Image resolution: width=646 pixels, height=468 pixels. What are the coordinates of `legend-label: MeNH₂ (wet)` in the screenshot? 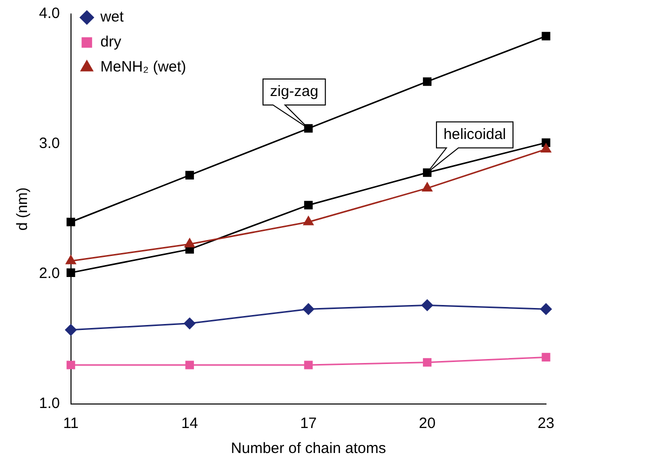 It's located at (143, 67).